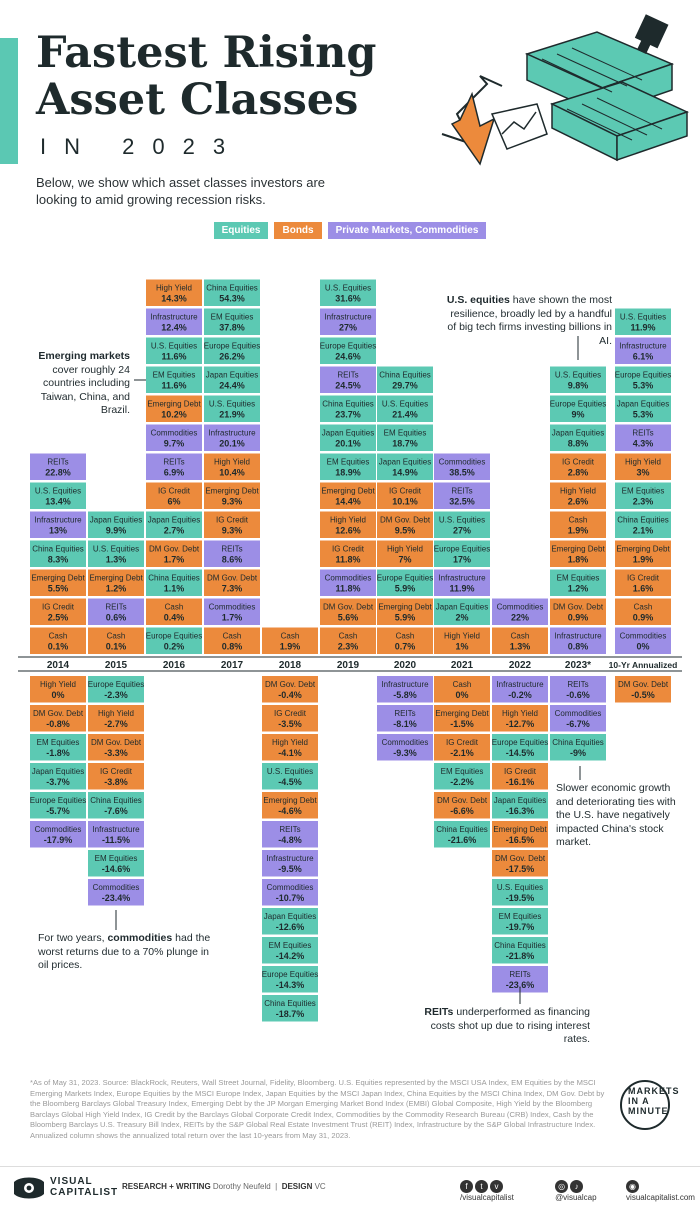 This screenshot has height=1208, width=700. I want to click on chart-cell-8-neg-8: EM Equities-19.7%, so click(520, 921).